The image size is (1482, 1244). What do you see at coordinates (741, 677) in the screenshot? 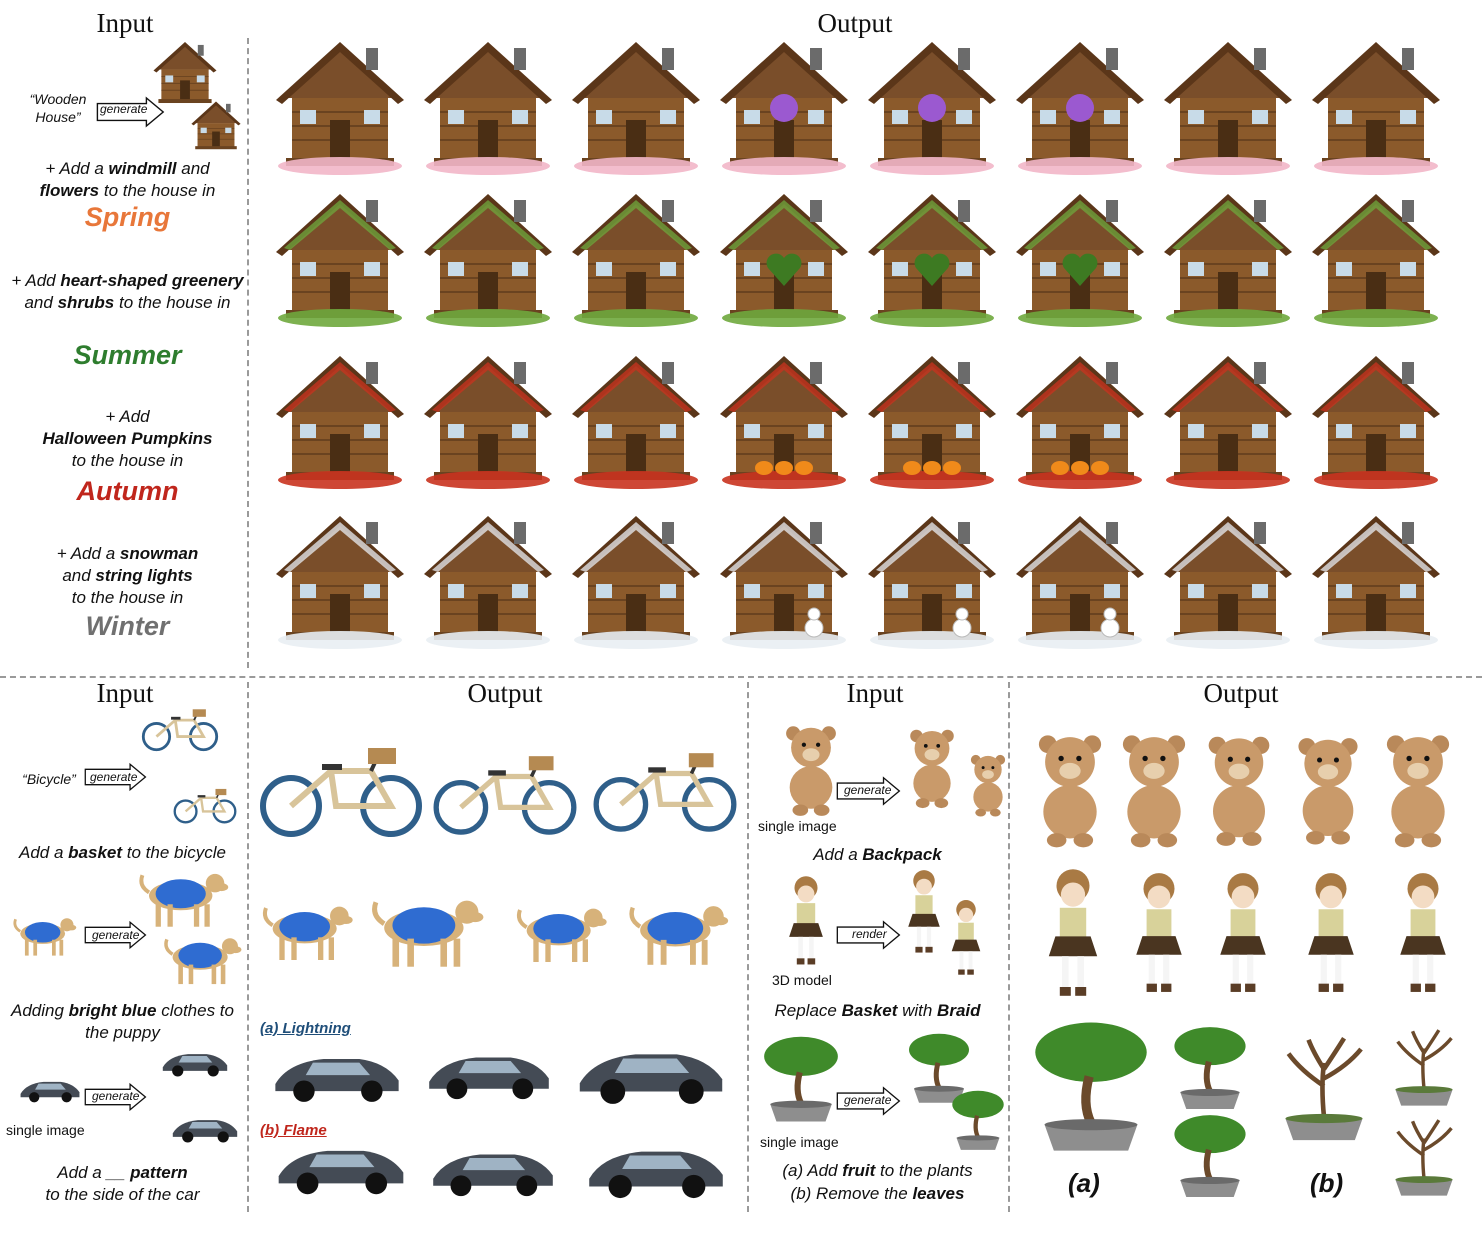
I see `divider-horizontal` at bounding box center [741, 677].